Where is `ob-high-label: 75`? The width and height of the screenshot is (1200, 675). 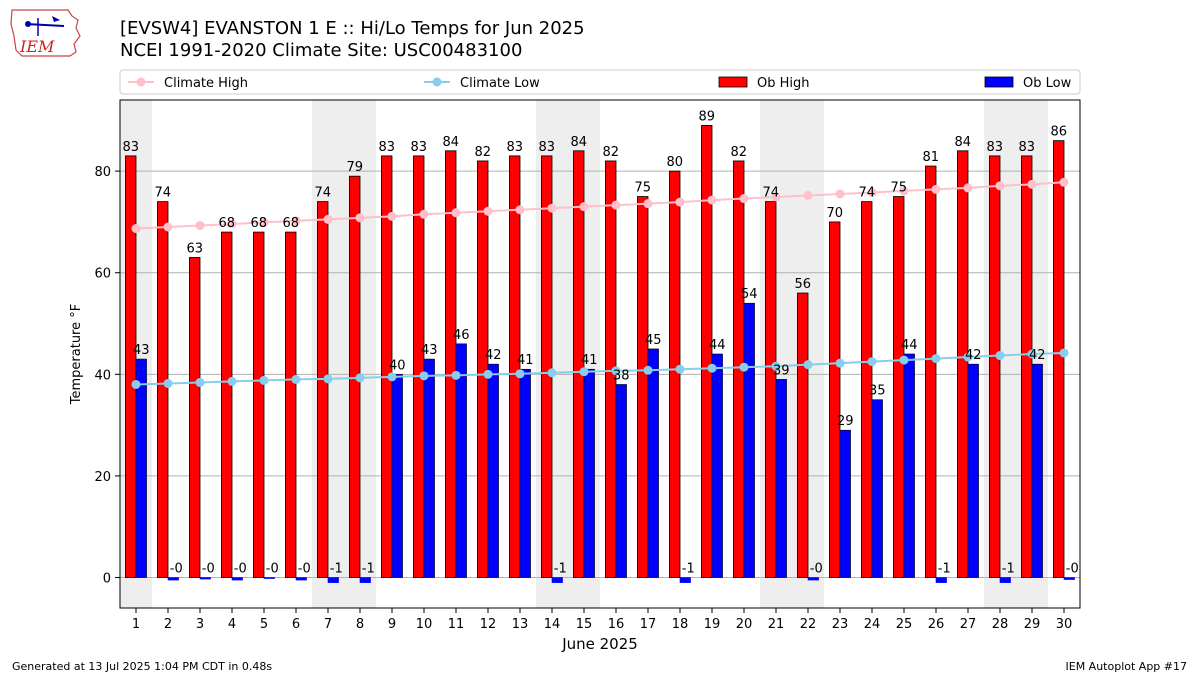
ob-high-label: 75 is located at coordinates (642, 188).